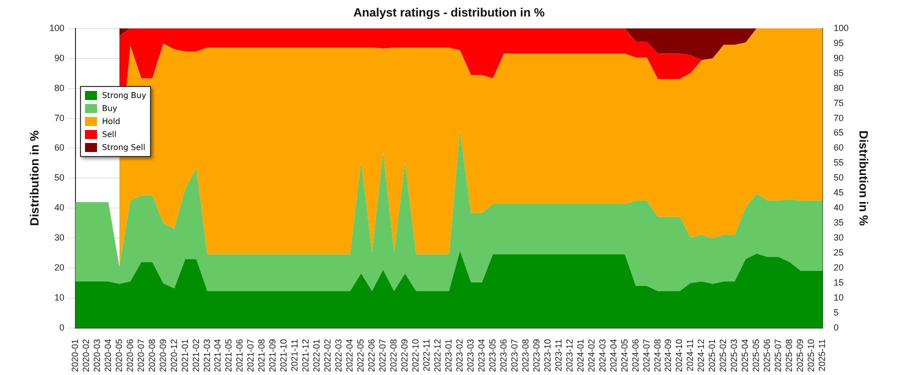 This screenshot has height=375, width=900. I want to click on x-tick-label: 2025-04, so click(745, 355).